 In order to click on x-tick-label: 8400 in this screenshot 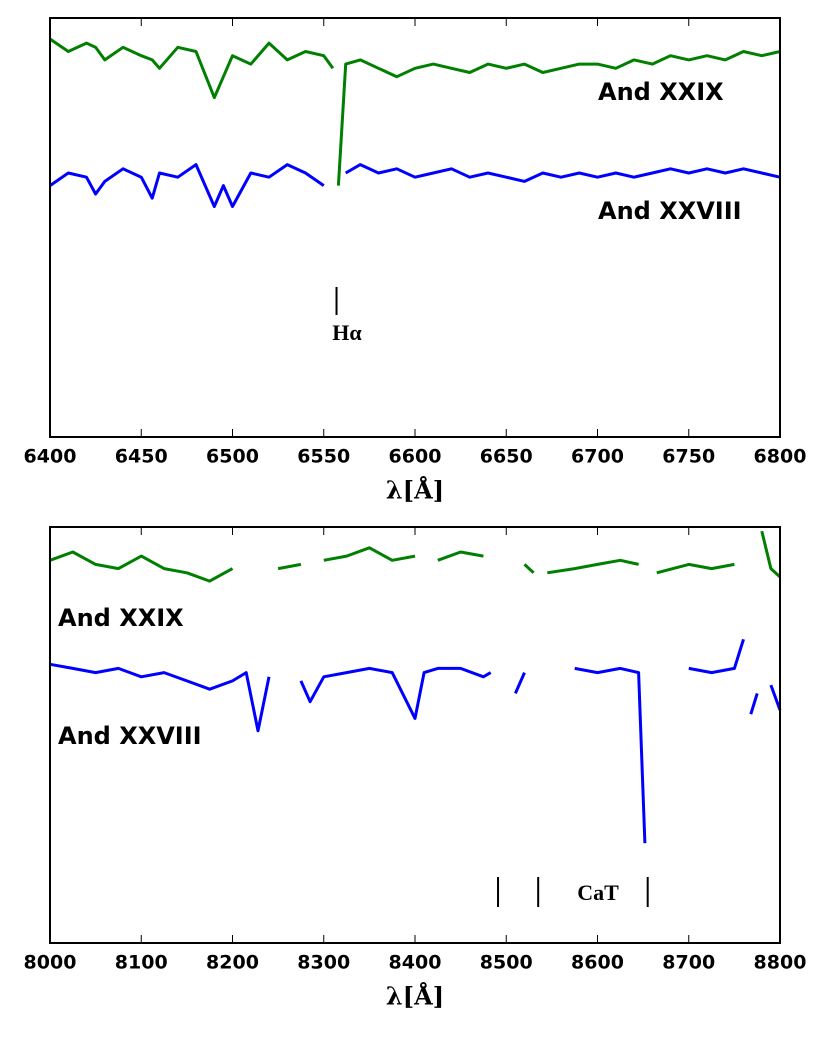, I will do `click(415, 963)`.